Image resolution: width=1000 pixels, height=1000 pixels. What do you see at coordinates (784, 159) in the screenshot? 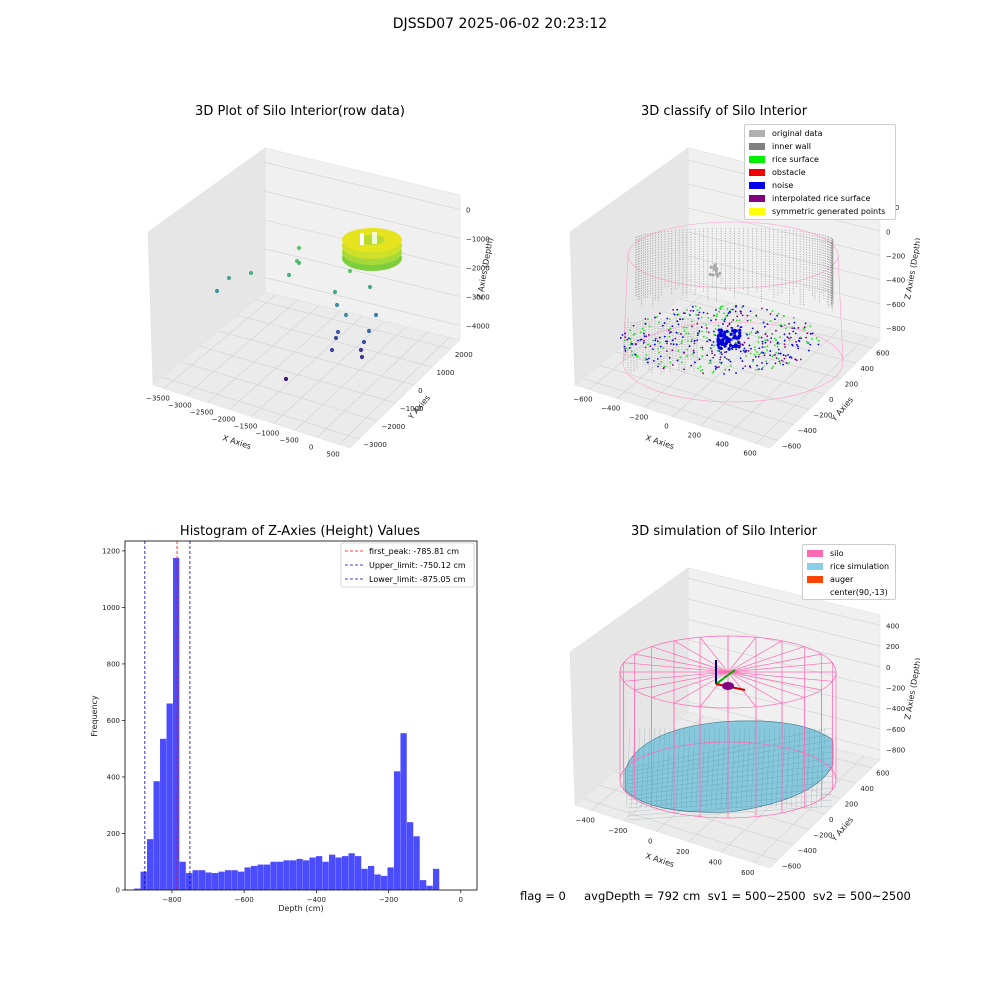
I see `legend-entry: rice surface` at bounding box center [784, 159].